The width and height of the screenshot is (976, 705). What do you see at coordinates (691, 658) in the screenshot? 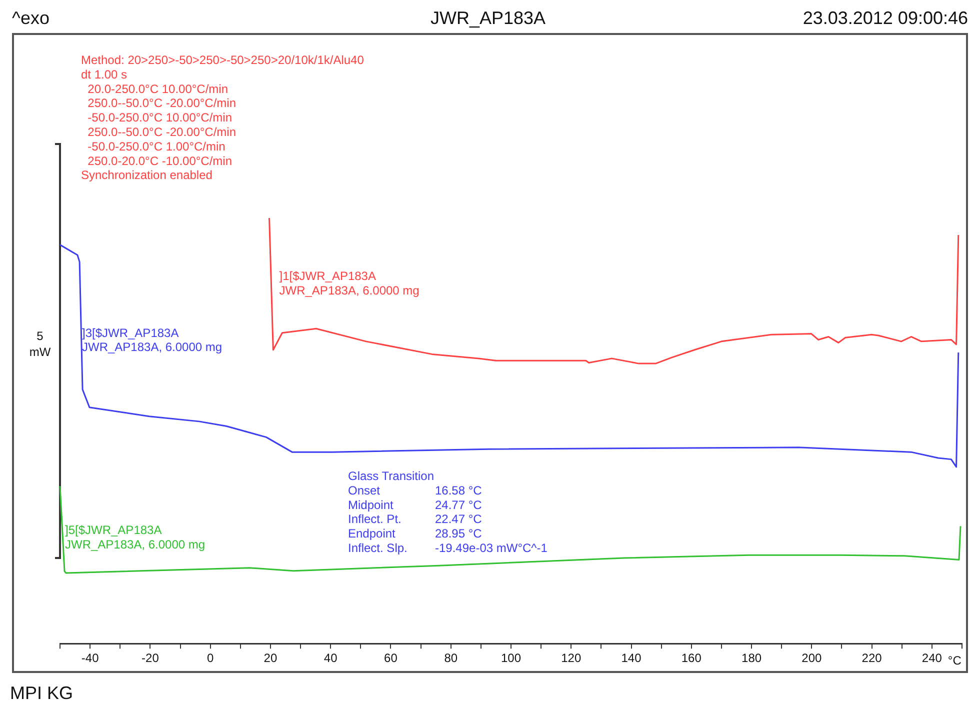
I see `x-tick-label: 160` at bounding box center [691, 658].